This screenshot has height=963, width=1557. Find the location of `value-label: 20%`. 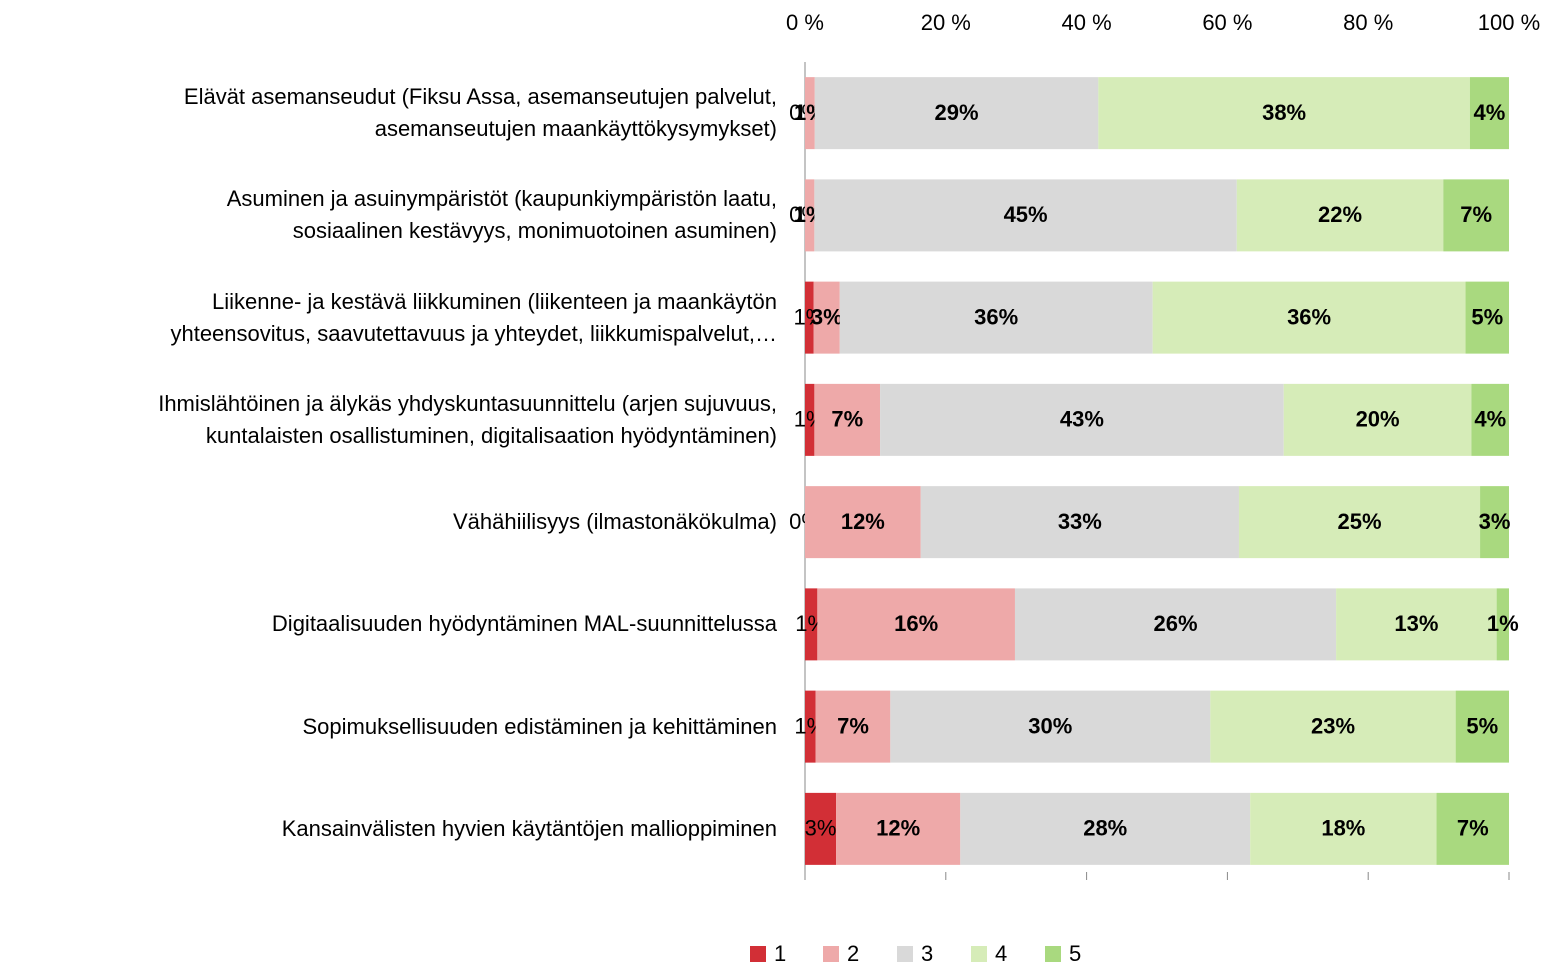

value-label: 20% is located at coordinates (1378, 419).